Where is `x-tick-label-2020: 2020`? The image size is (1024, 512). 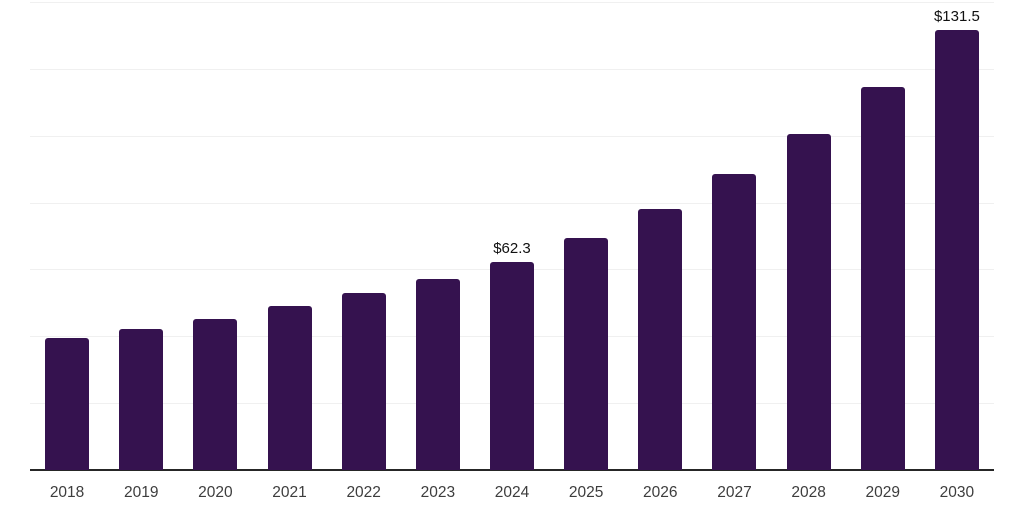
x-tick-label-2020: 2020 is located at coordinates (215, 492).